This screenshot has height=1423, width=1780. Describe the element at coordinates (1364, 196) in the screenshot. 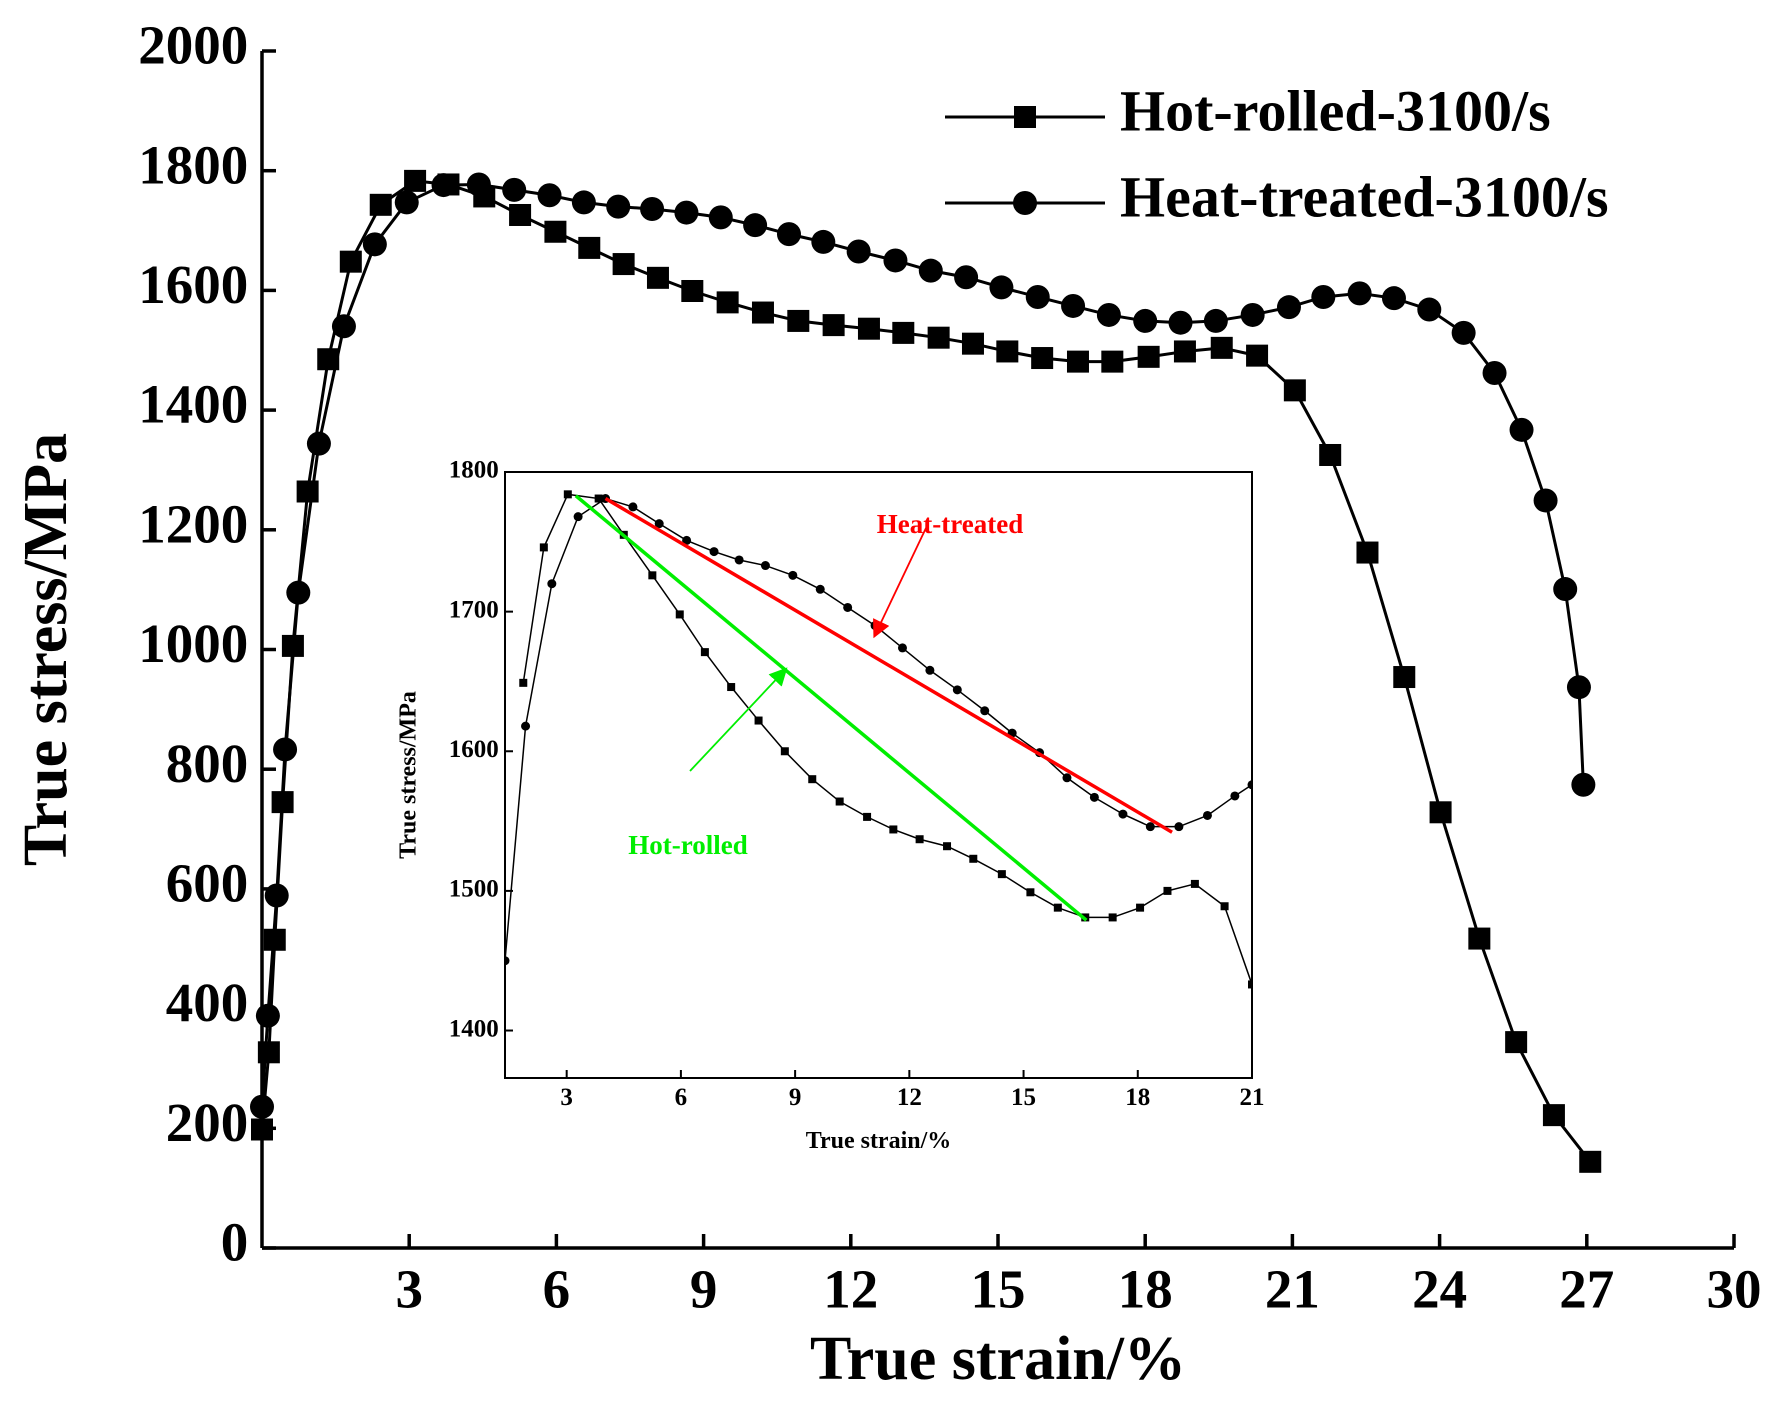

I see `legend-label: Heat-treated-3100/s` at that location.